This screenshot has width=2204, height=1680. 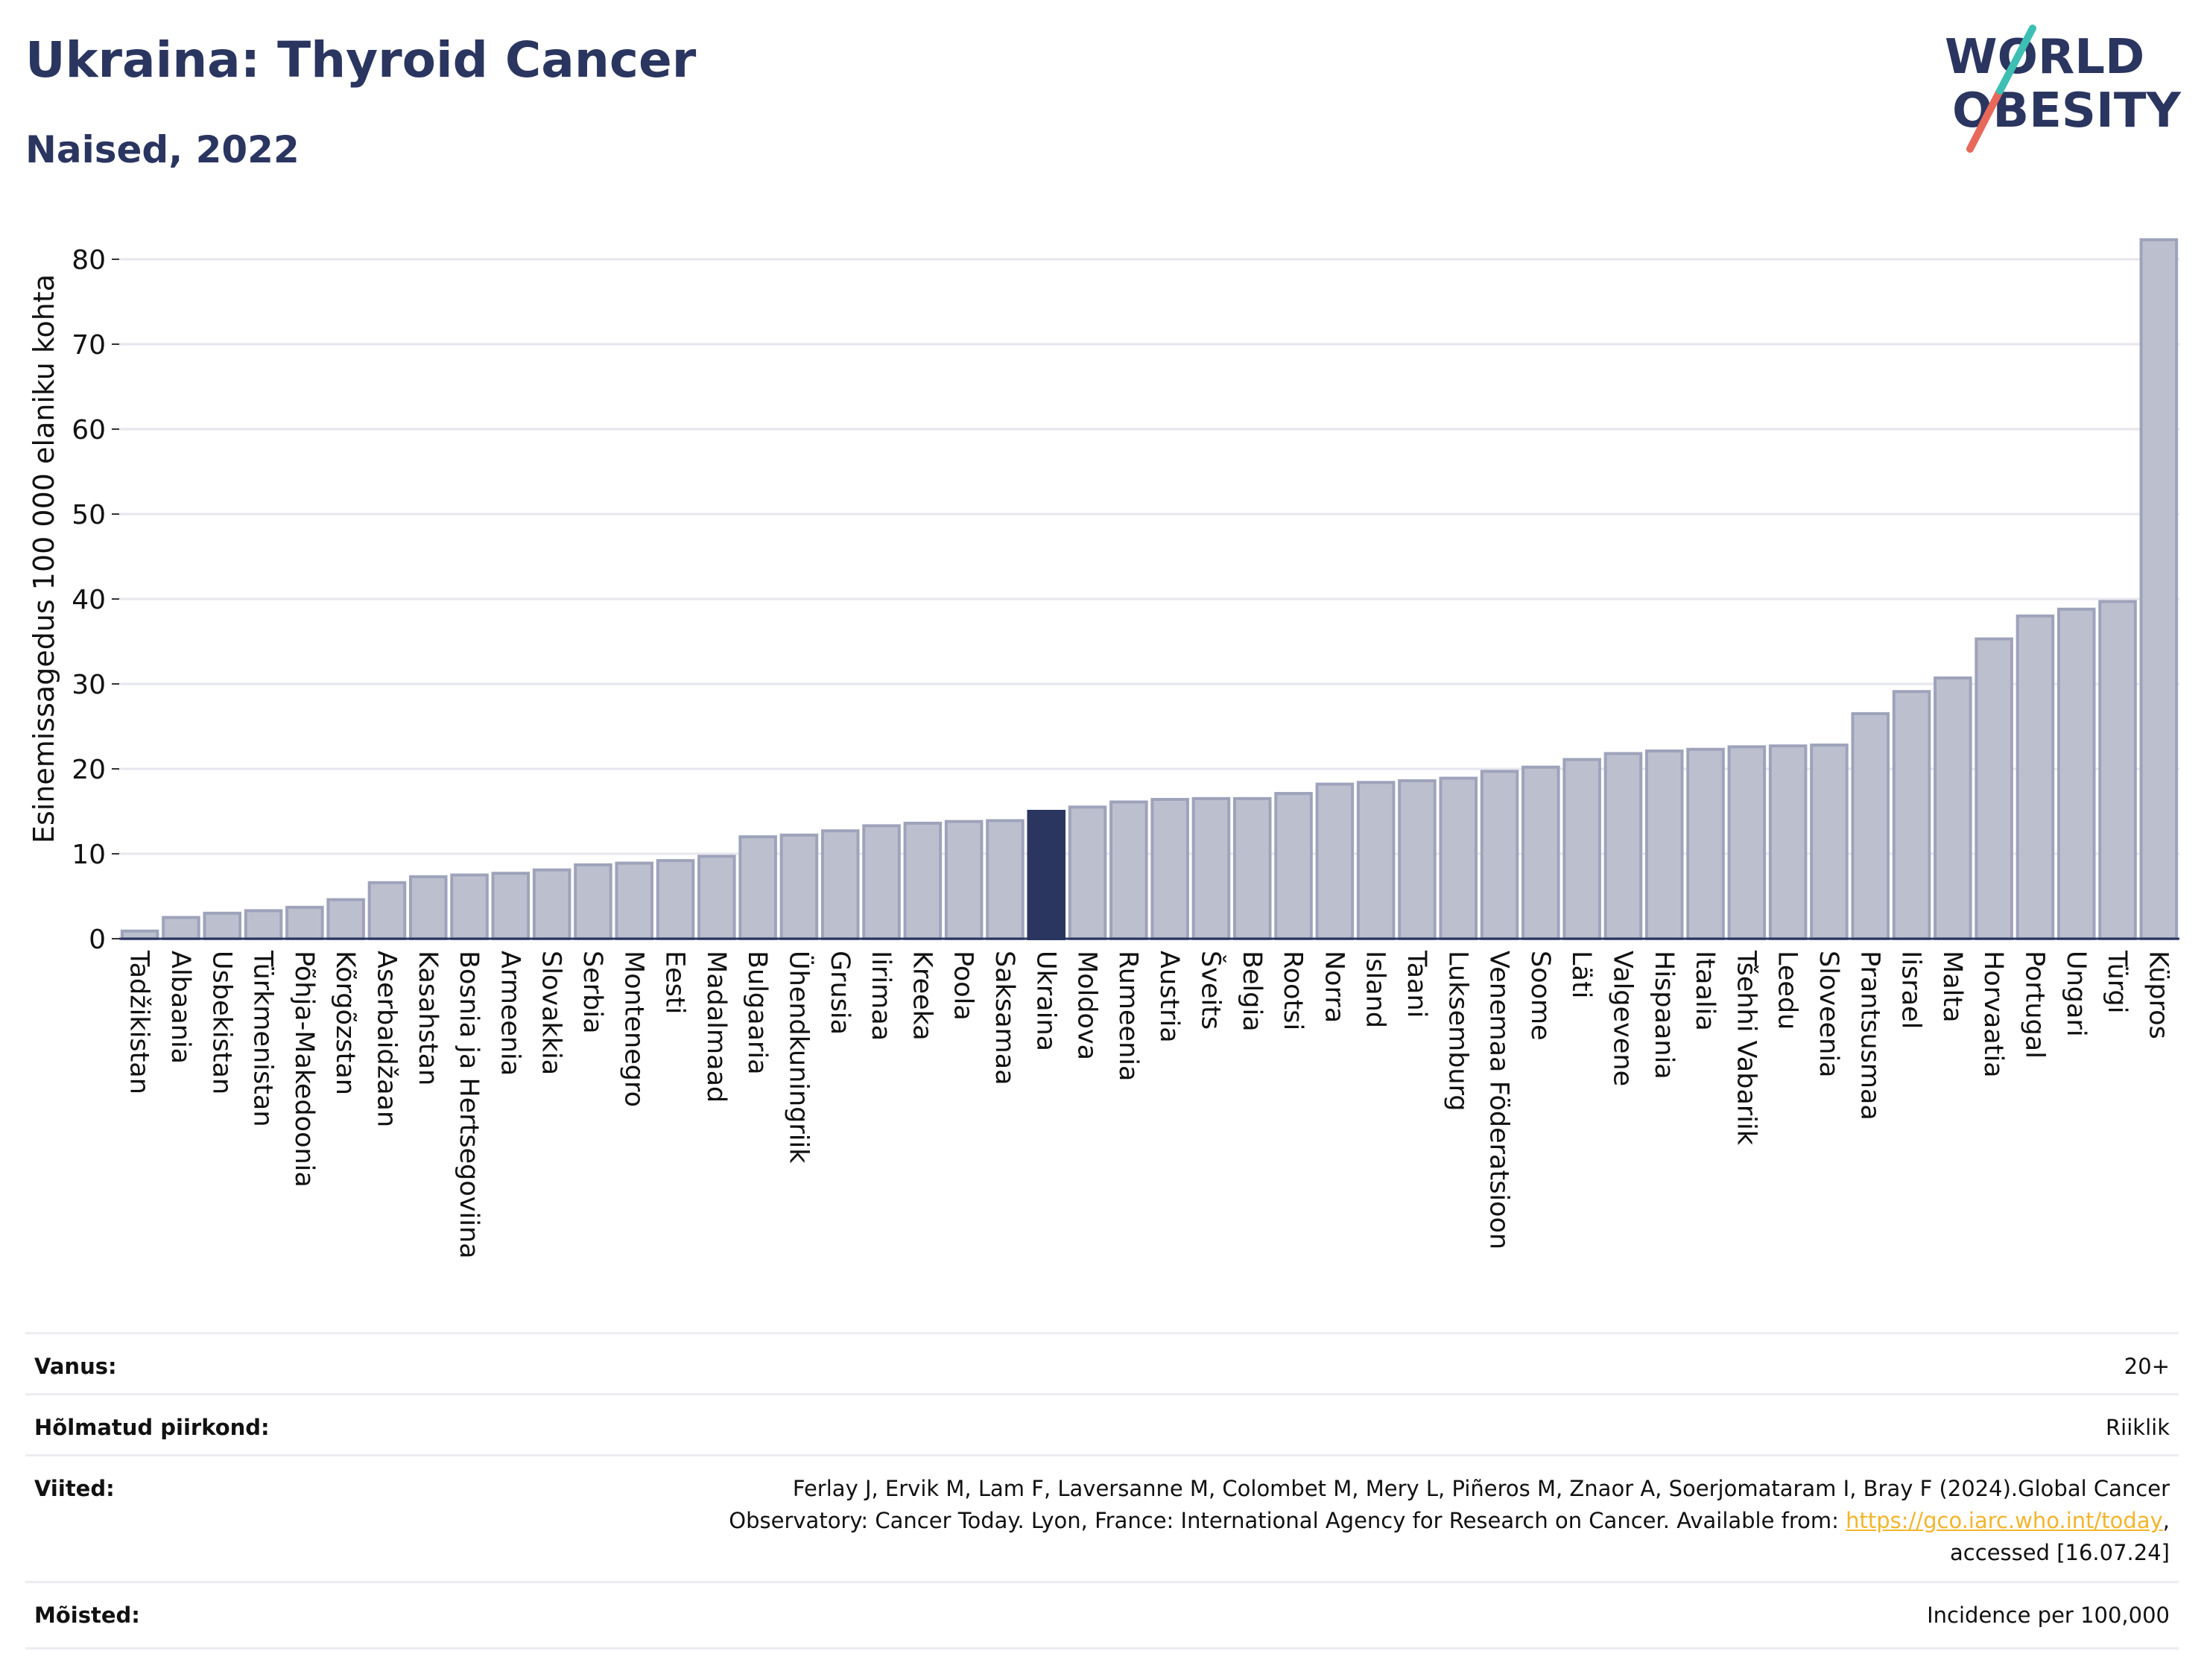 I want to click on y-tick-label: 30, so click(x=89, y=685).